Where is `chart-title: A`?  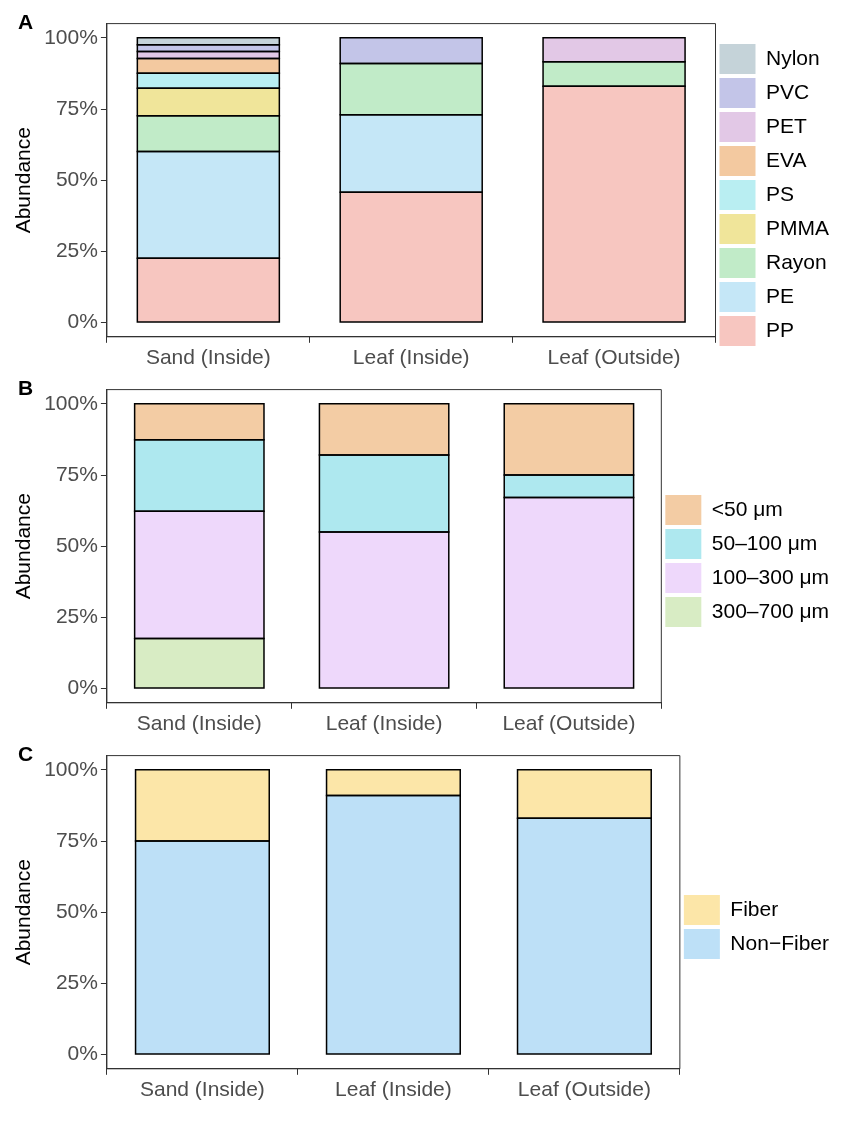
chart-title: A is located at coordinates (26, 22).